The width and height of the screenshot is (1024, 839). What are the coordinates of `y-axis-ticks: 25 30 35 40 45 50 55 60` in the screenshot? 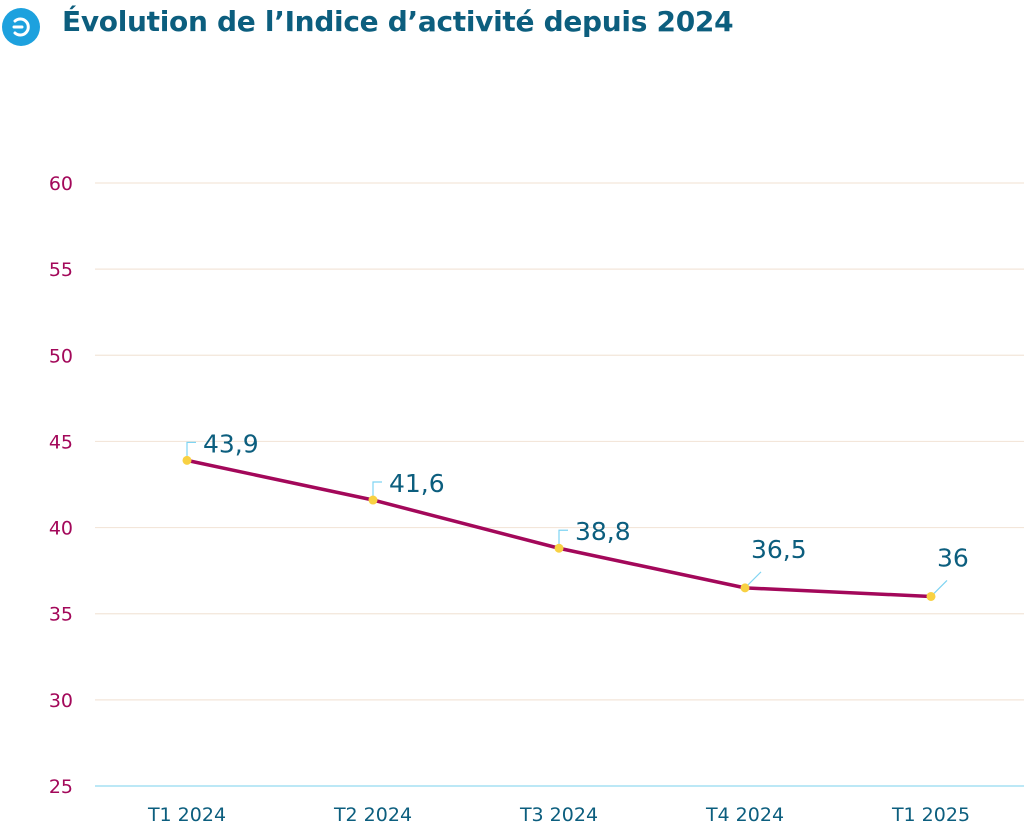 It's located at (61, 485).